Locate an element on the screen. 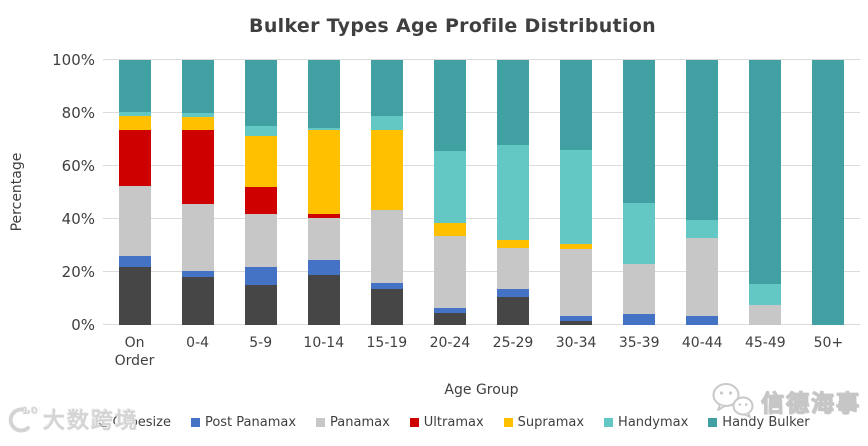  bottom-left-watermark: 100 大数跨境 is located at coordinates (71, 419).